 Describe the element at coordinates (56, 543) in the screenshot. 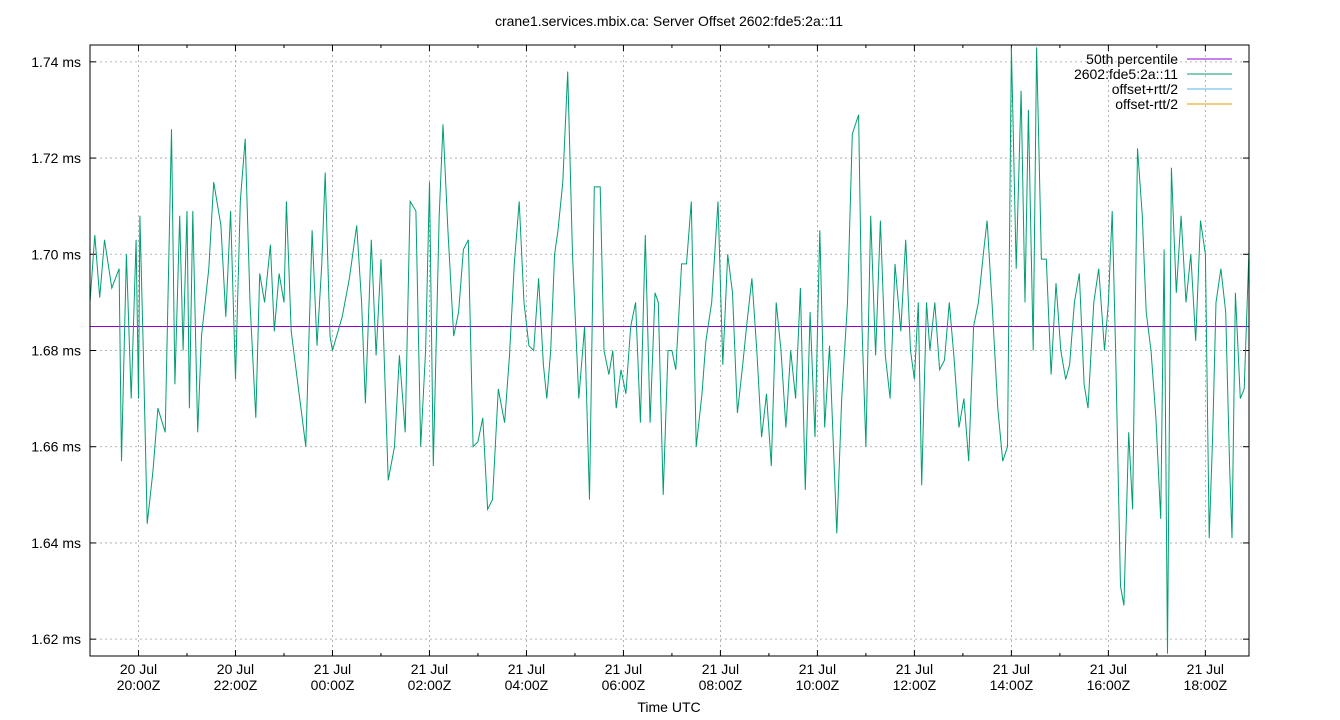

I see `y-tick-label: 1.64 ms` at that location.